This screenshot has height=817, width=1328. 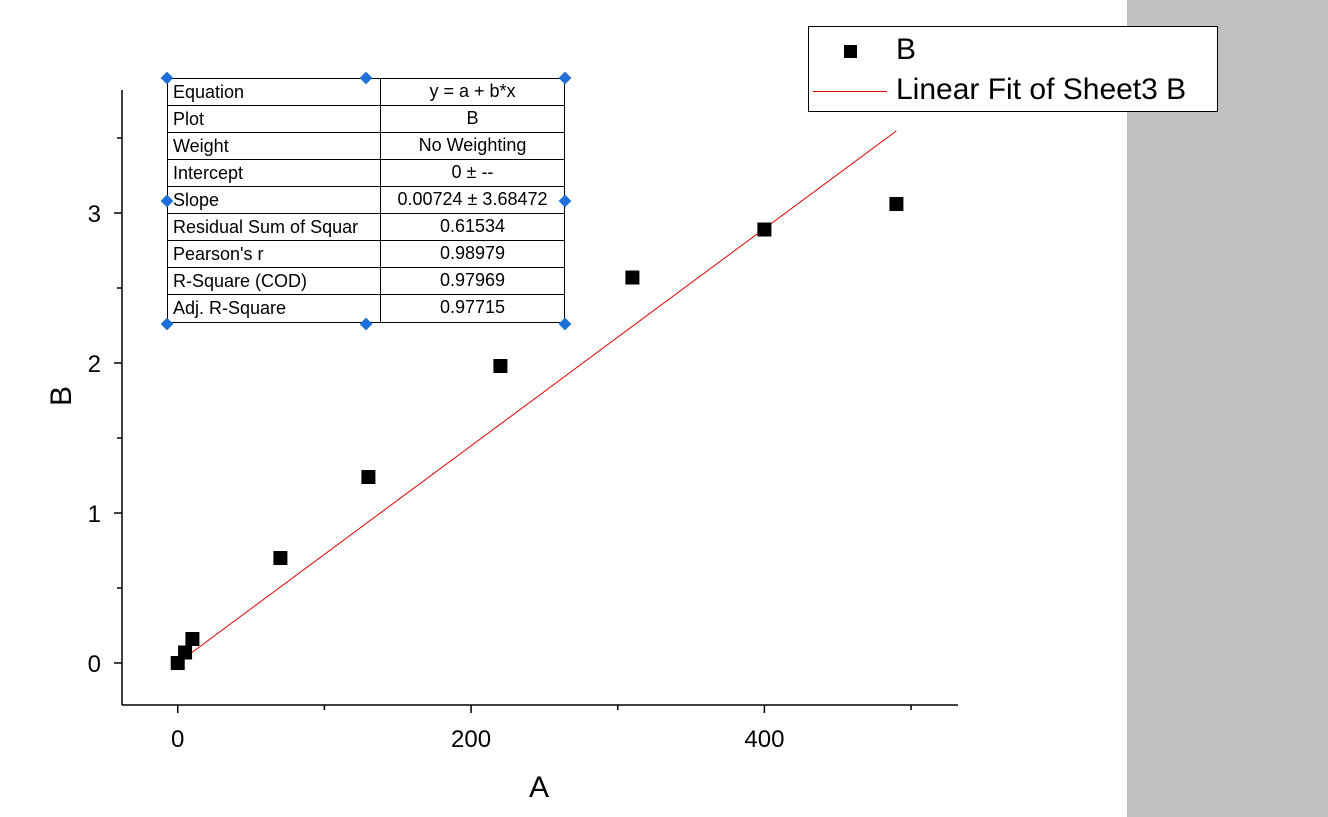 What do you see at coordinates (274, 227) in the screenshot?
I see `fit-table-label: Residual Sum of Squar` at bounding box center [274, 227].